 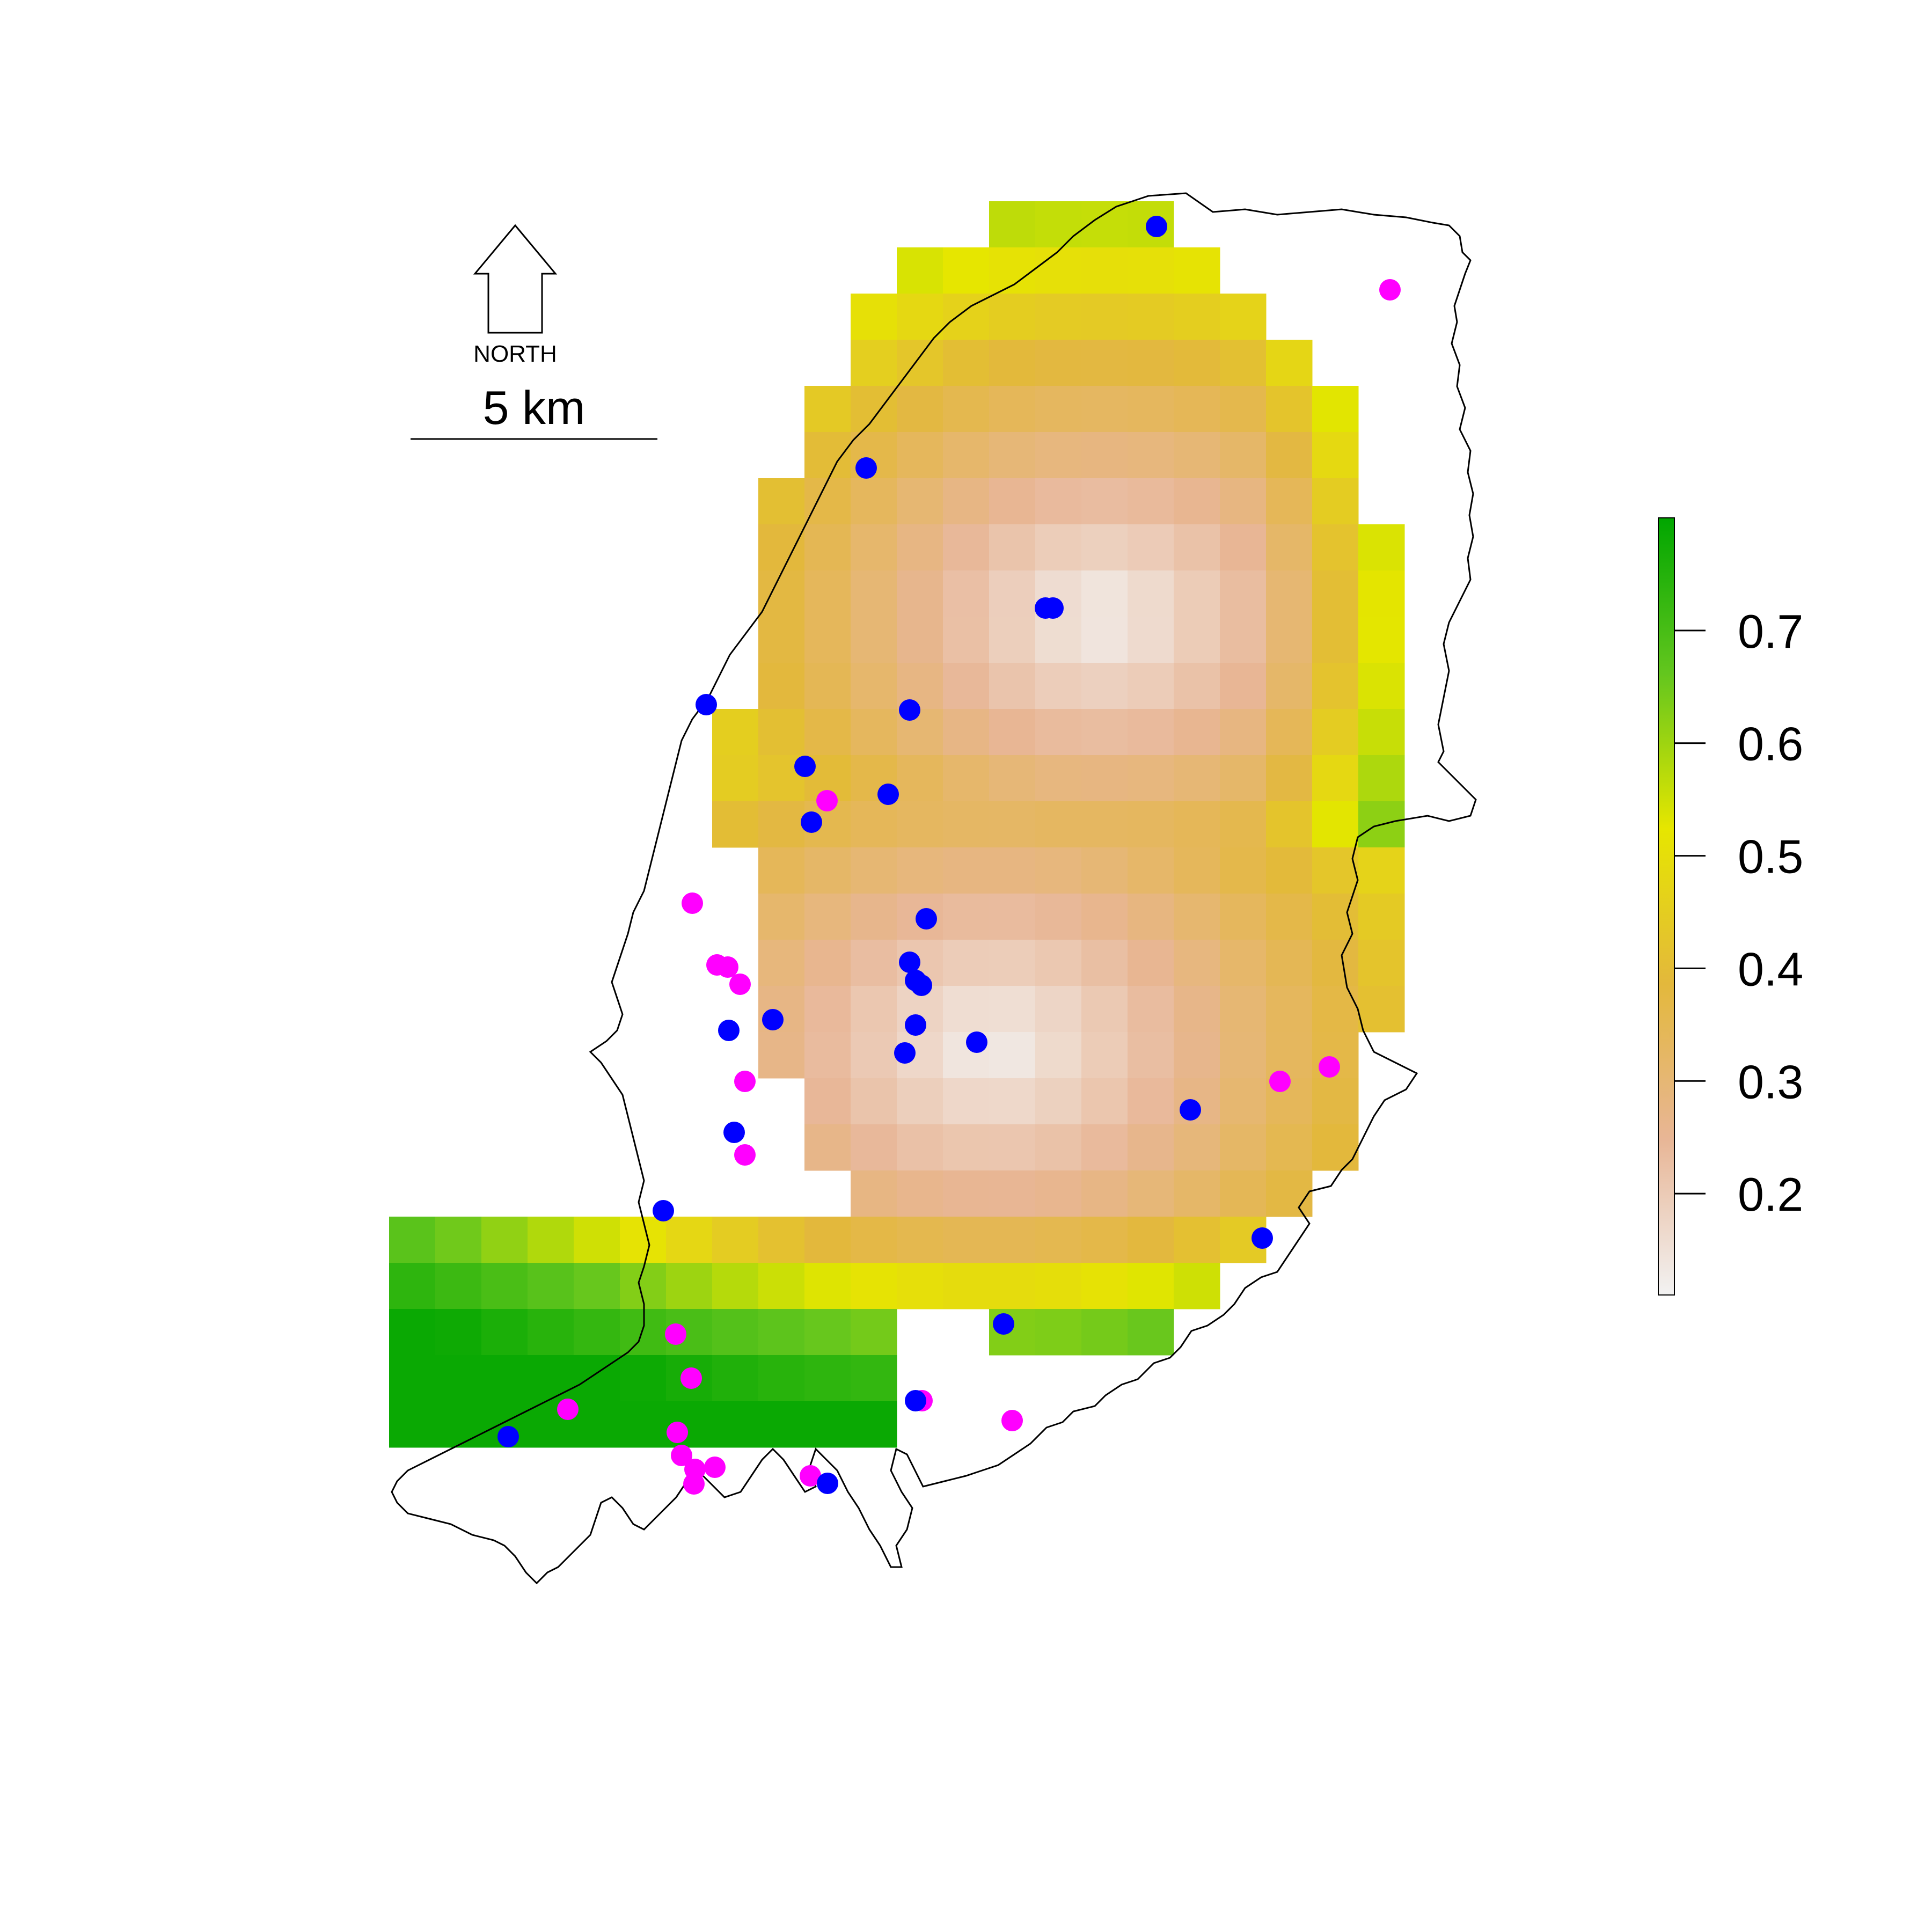 What do you see at coordinates (1770, 969) in the screenshot?
I see `legend-tick-label: 0.4` at bounding box center [1770, 969].